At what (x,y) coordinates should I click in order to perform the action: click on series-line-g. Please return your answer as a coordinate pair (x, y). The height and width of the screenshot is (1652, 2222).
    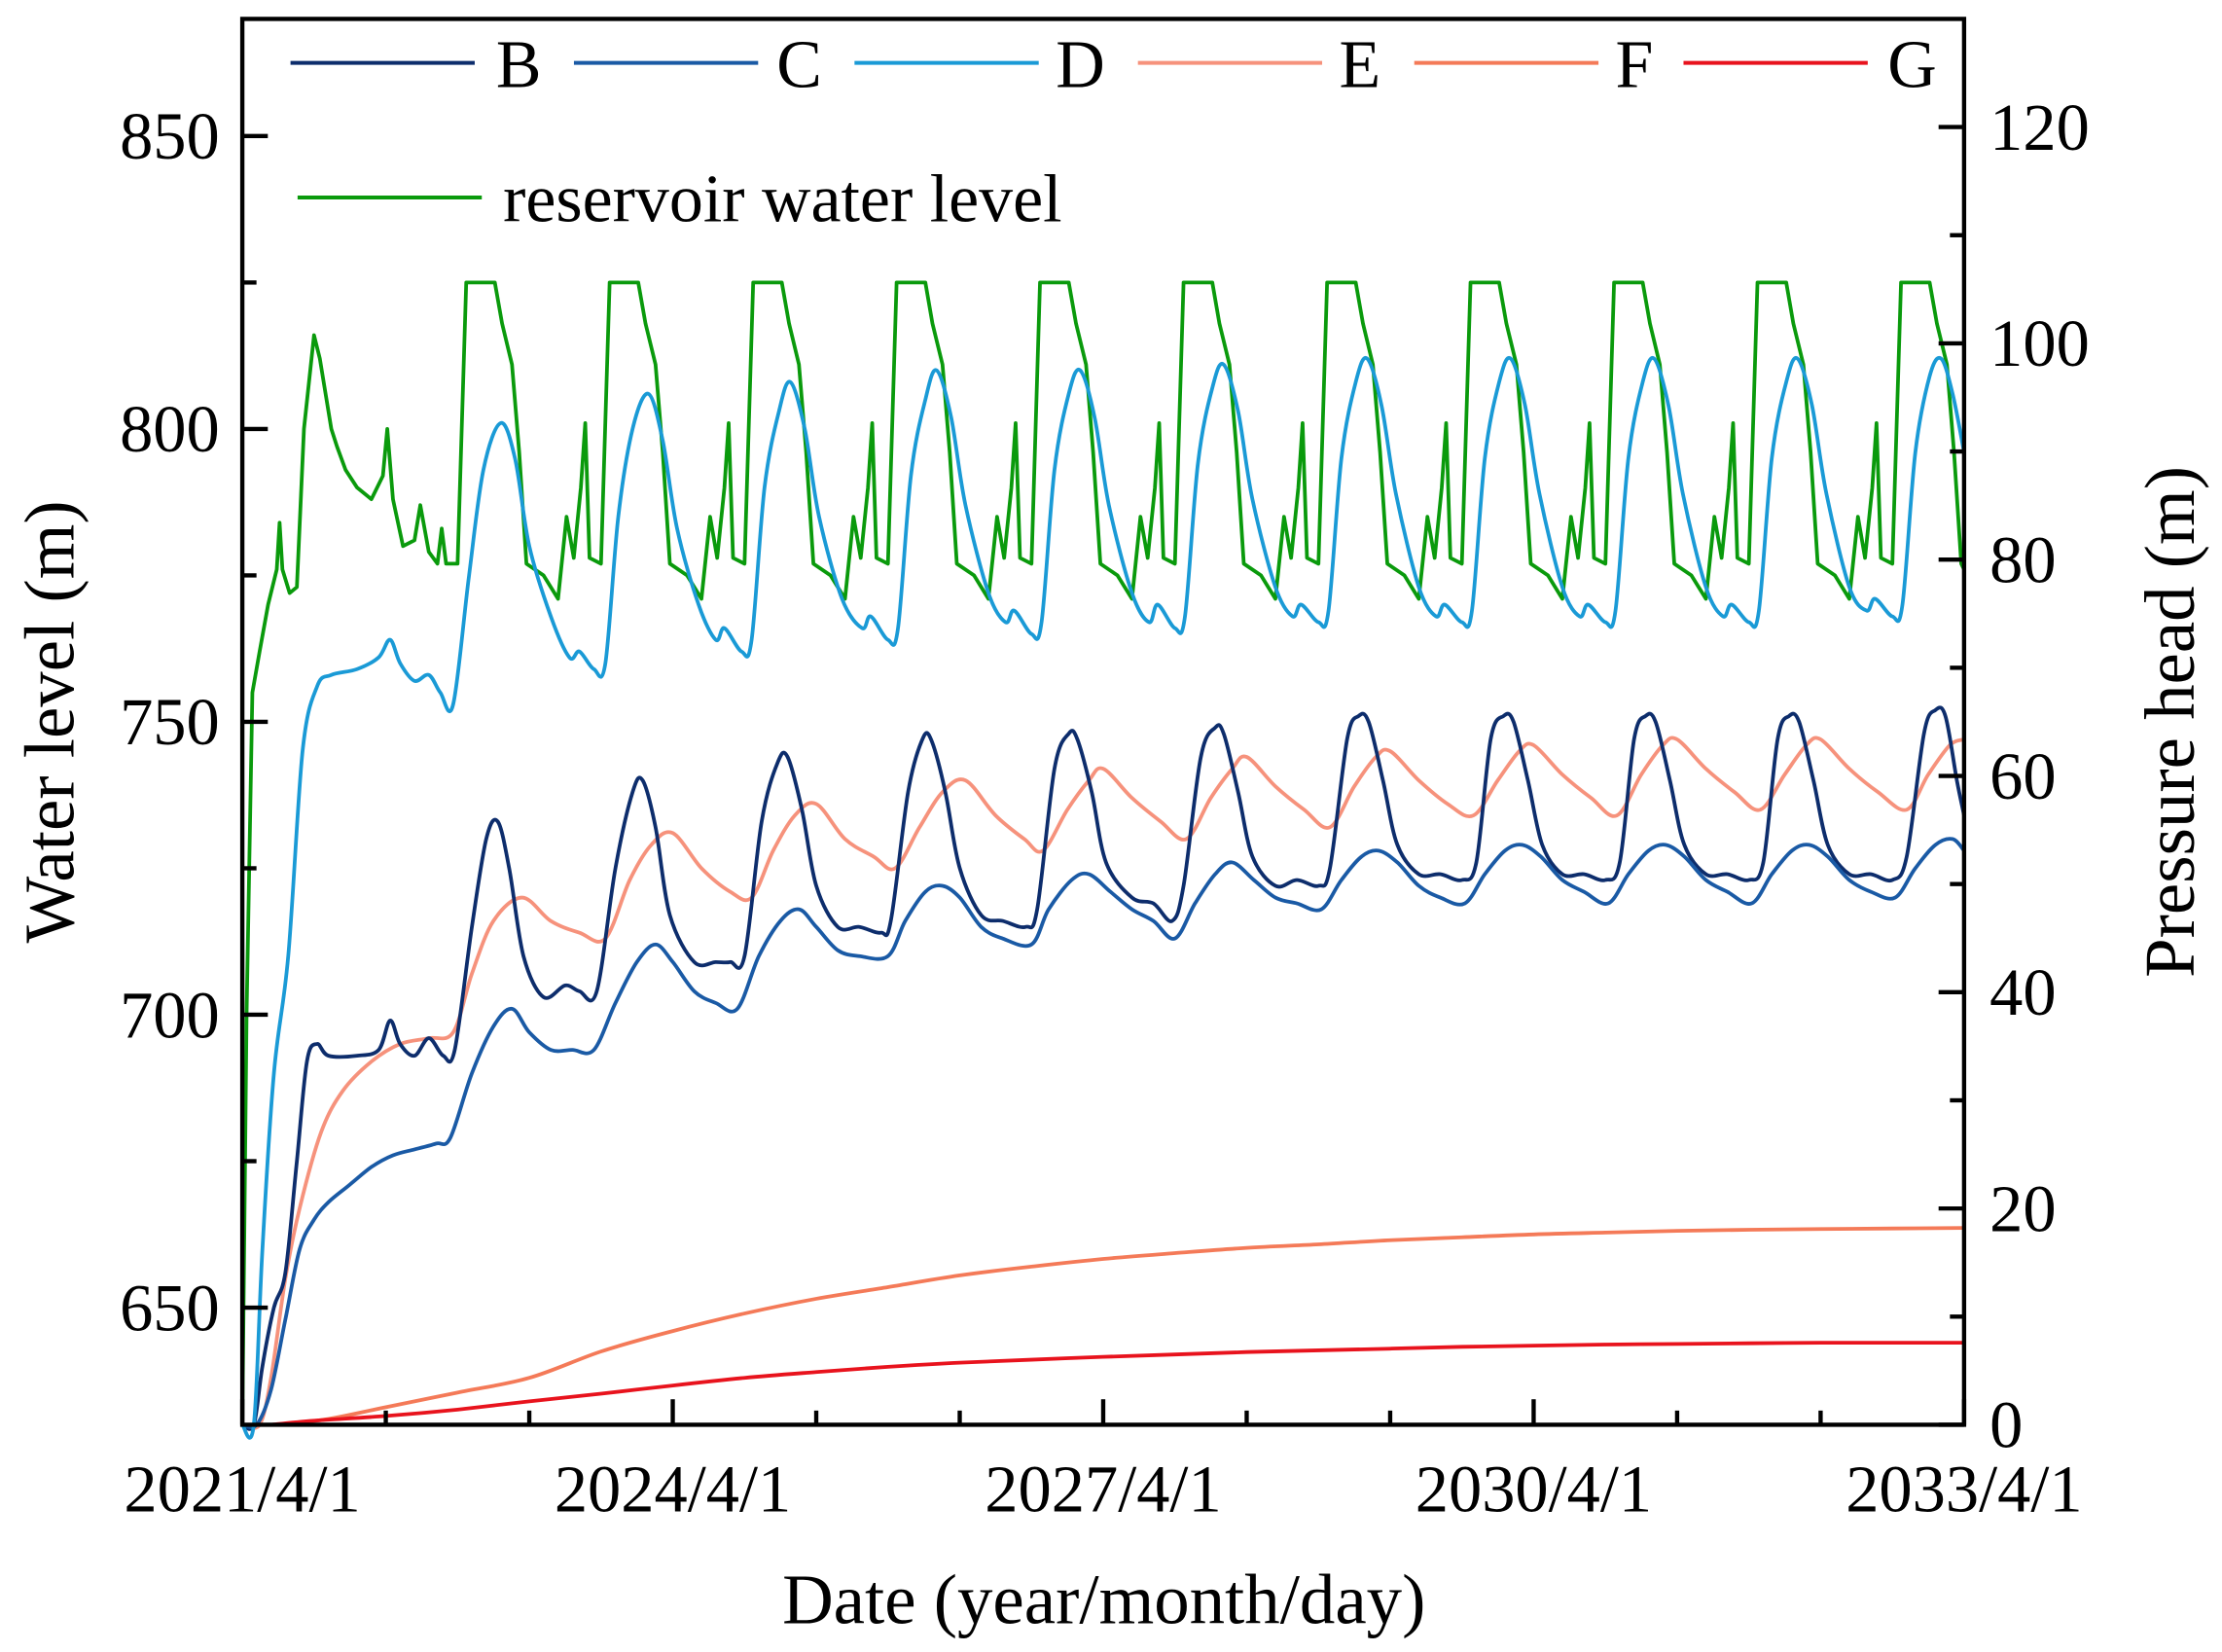
    Looking at the image, I should click on (1117, 1384).